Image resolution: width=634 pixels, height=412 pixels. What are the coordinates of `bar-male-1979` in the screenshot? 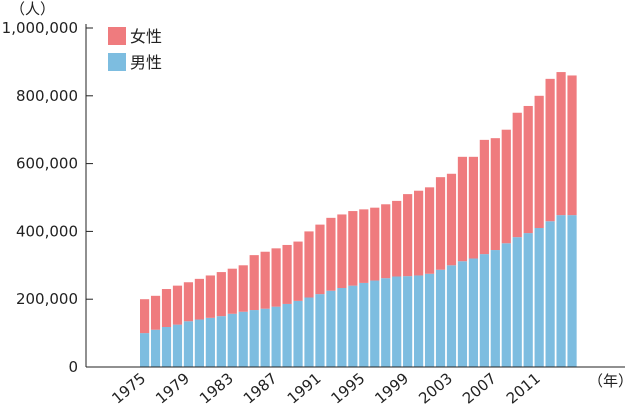 It's located at (188, 344).